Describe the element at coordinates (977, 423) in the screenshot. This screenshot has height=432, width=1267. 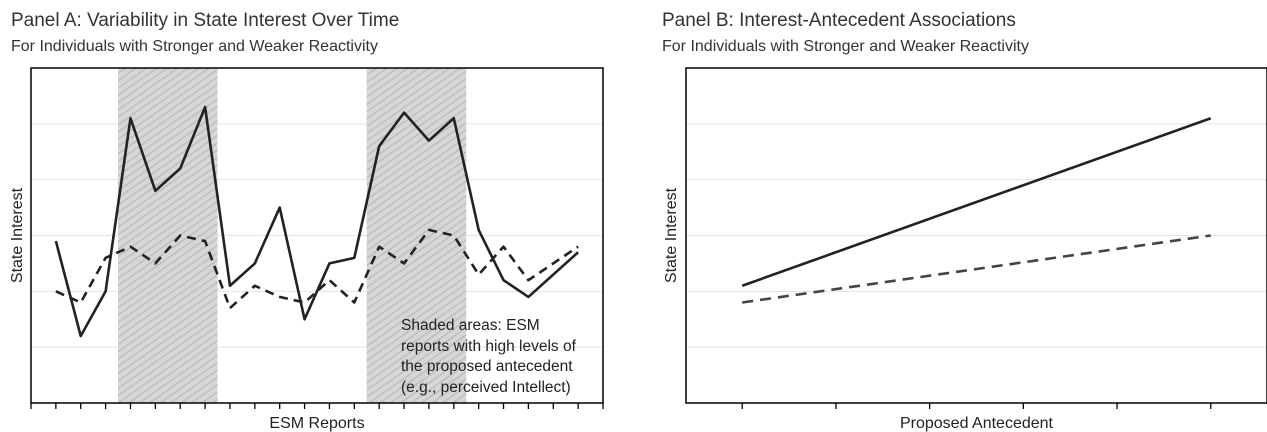
I see `panel-b-x-axis-label: Proposed Antecedent` at that location.